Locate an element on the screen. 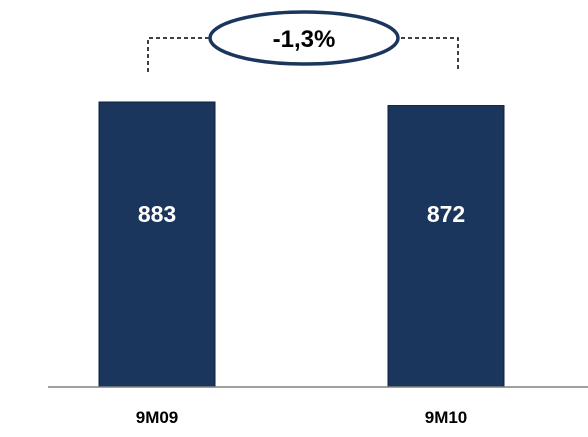 The width and height of the screenshot is (588, 437). bar-9m10 is located at coordinates (446, 246).